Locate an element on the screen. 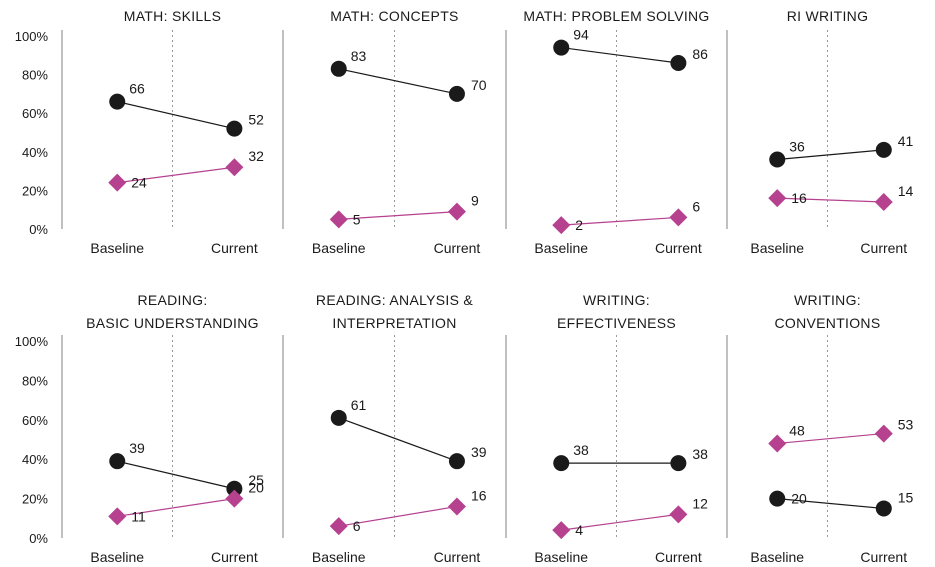  panel-title: MATH: SKILLS is located at coordinates (172, 16).